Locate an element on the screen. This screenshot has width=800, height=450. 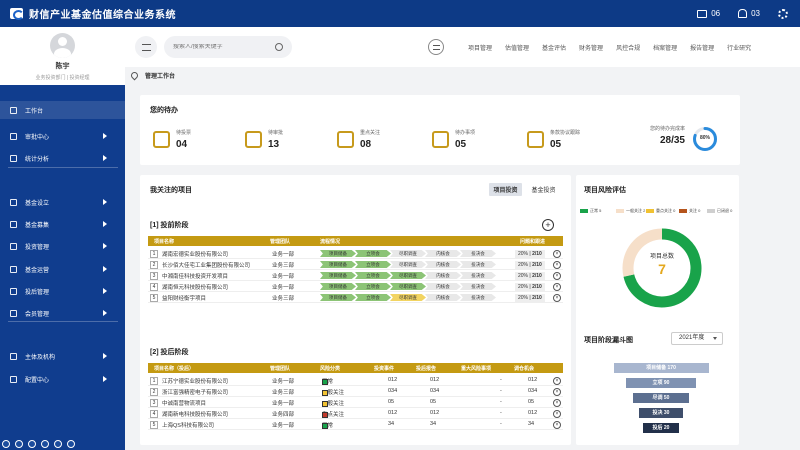
todo-item: 待审批 13 is located at coordinates (264, 139).